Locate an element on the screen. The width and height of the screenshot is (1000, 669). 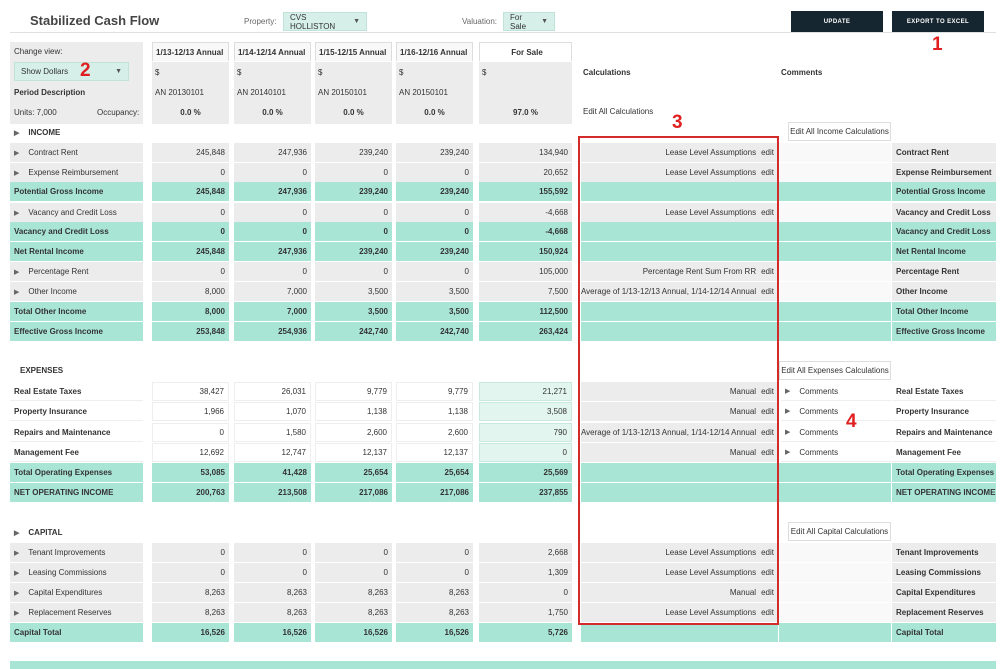
property-label: Property: is located at coordinates (260, 21).